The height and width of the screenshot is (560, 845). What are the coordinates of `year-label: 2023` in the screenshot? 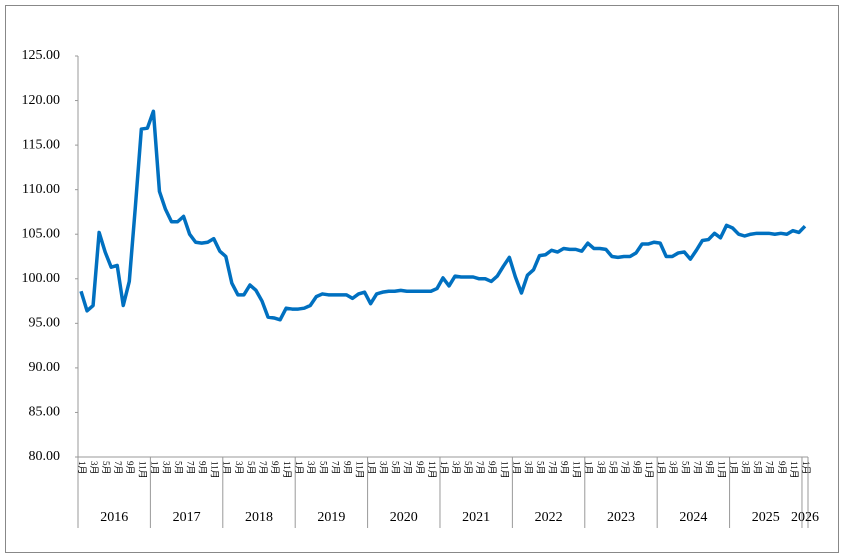 It's located at (621, 517).